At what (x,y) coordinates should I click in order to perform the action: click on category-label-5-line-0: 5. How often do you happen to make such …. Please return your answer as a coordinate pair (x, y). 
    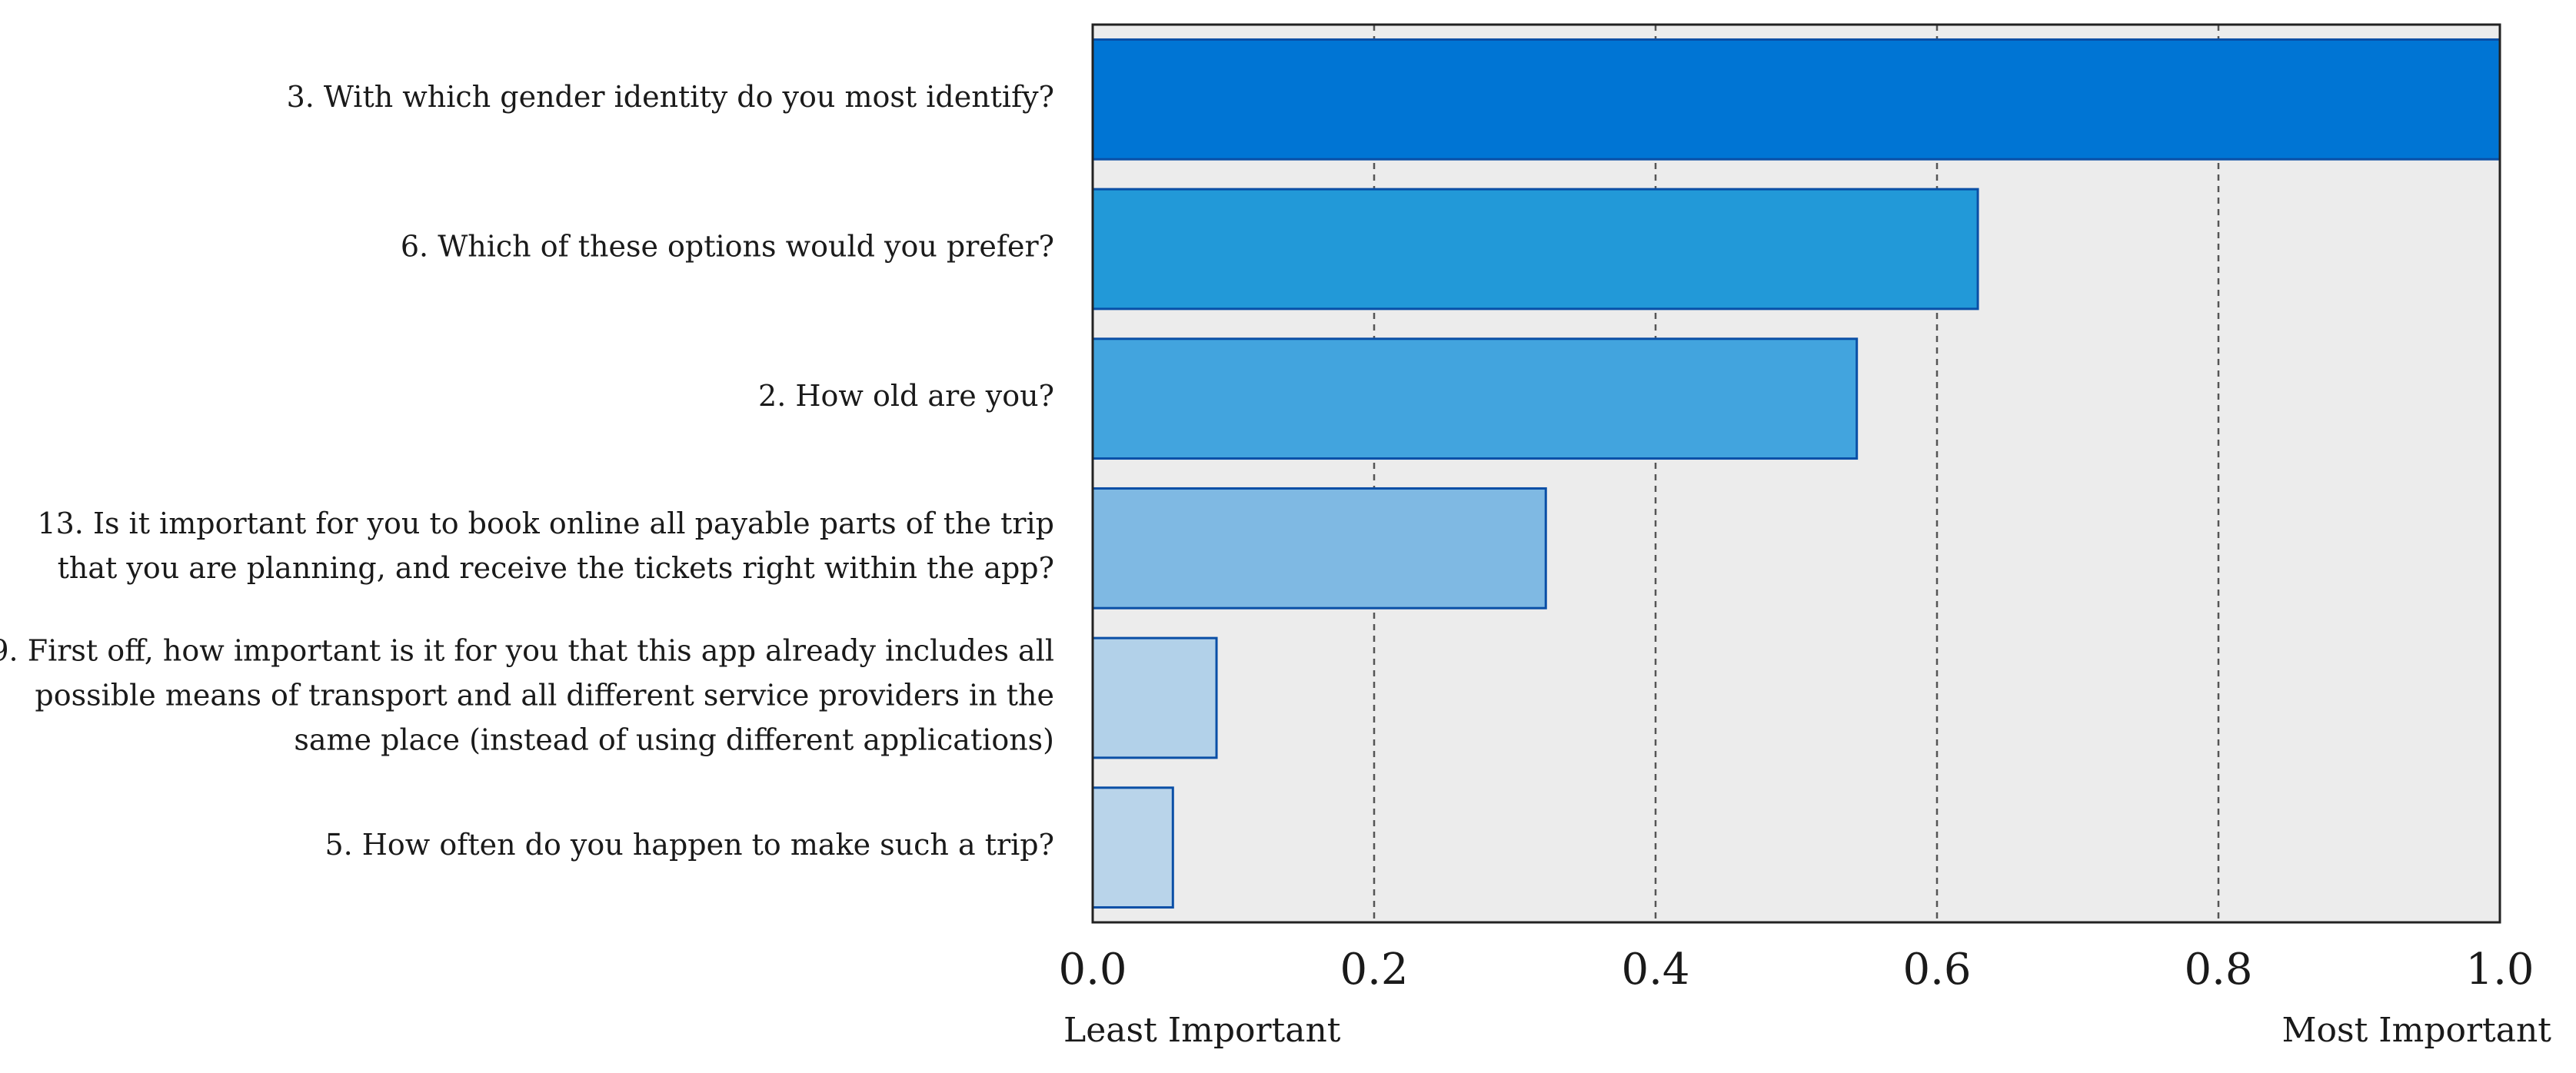
    Looking at the image, I should click on (689, 845).